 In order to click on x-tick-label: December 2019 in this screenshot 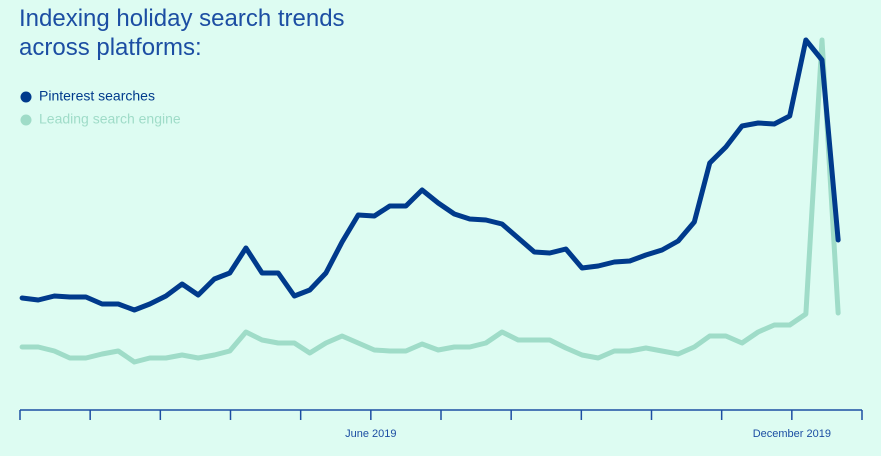, I will do `click(792, 434)`.